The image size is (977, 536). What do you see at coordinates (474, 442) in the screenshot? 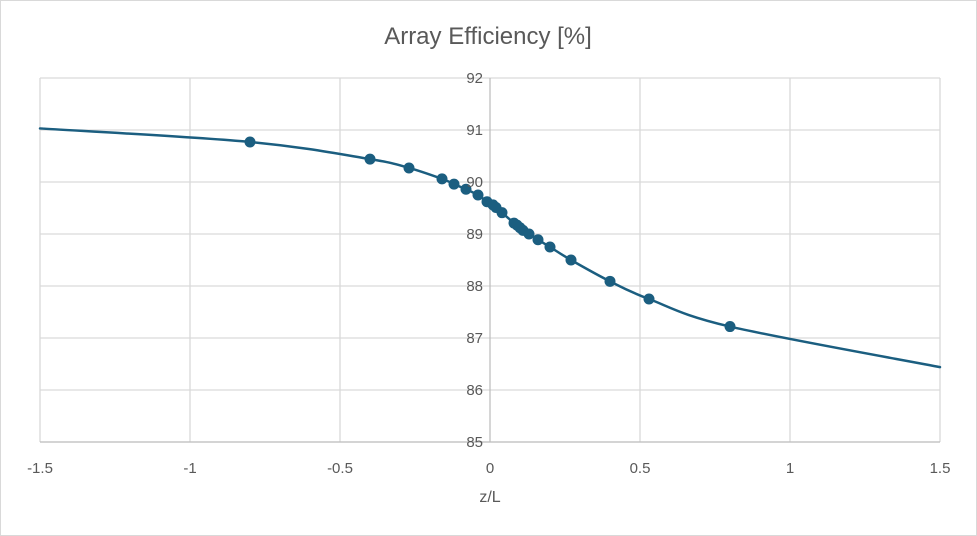
I see `y-tick-label: 85` at bounding box center [474, 442].